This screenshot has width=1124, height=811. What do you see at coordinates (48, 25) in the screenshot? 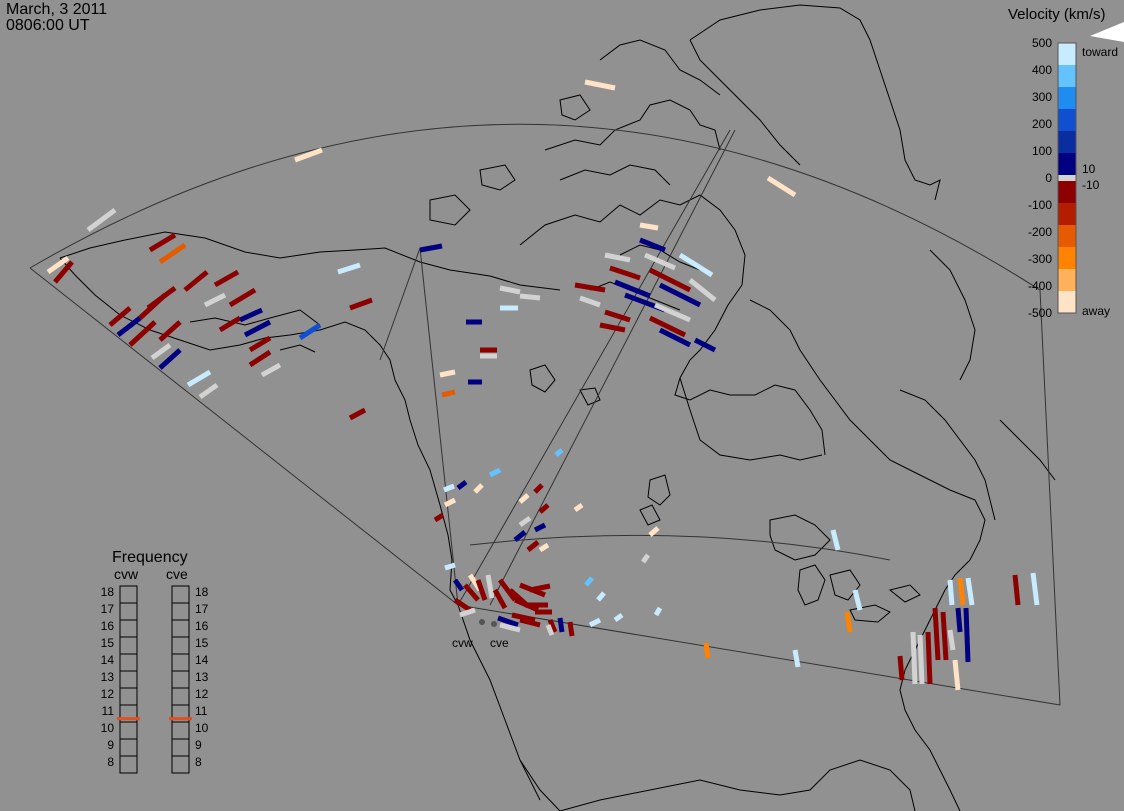
I see `time-label: 0806:00 UT` at bounding box center [48, 25].